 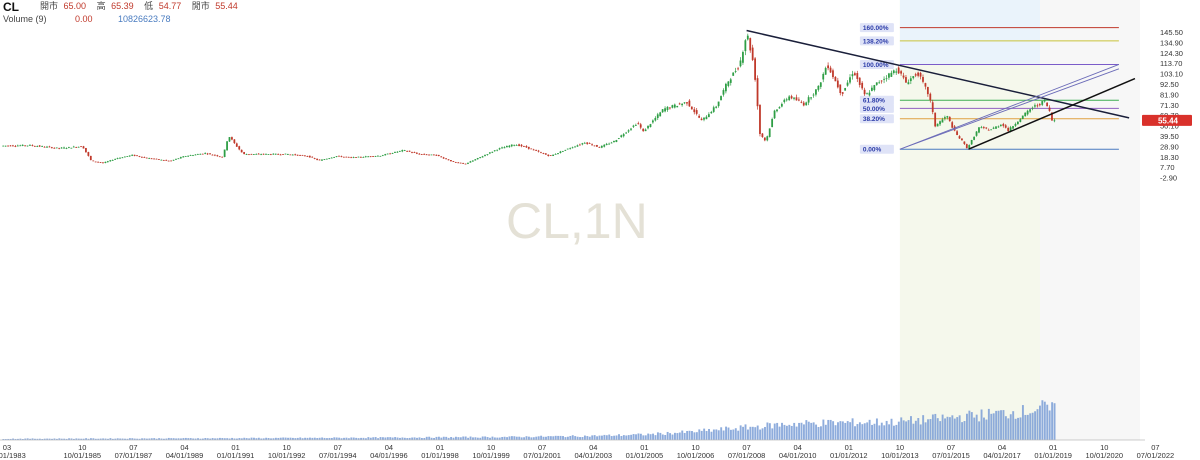 I want to click on time-tick-top: 10, so click(x=82, y=447).